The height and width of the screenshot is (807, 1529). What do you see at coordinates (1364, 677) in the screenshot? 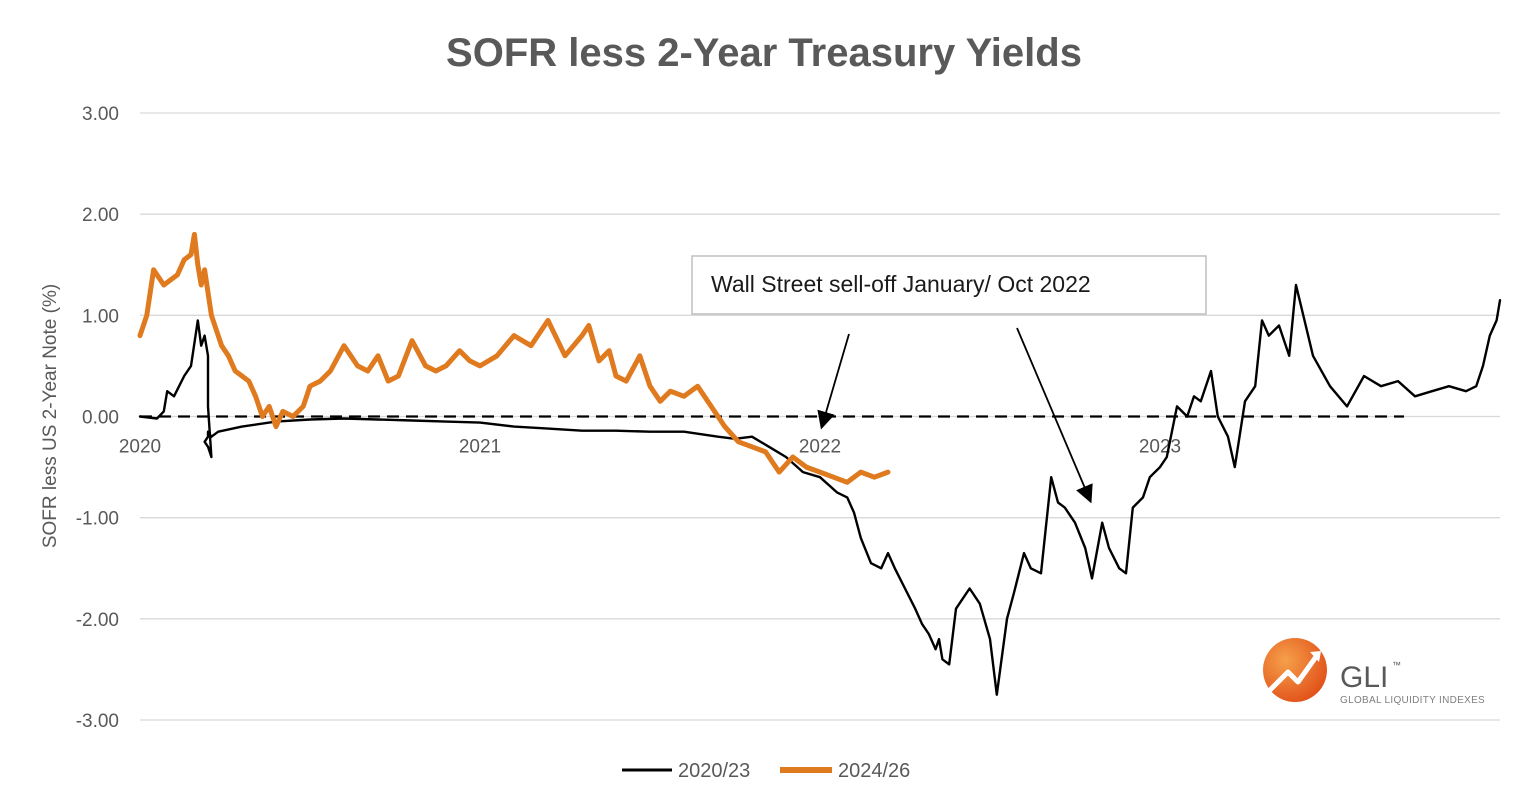
I see `logo-mark: GLI` at bounding box center [1364, 677].